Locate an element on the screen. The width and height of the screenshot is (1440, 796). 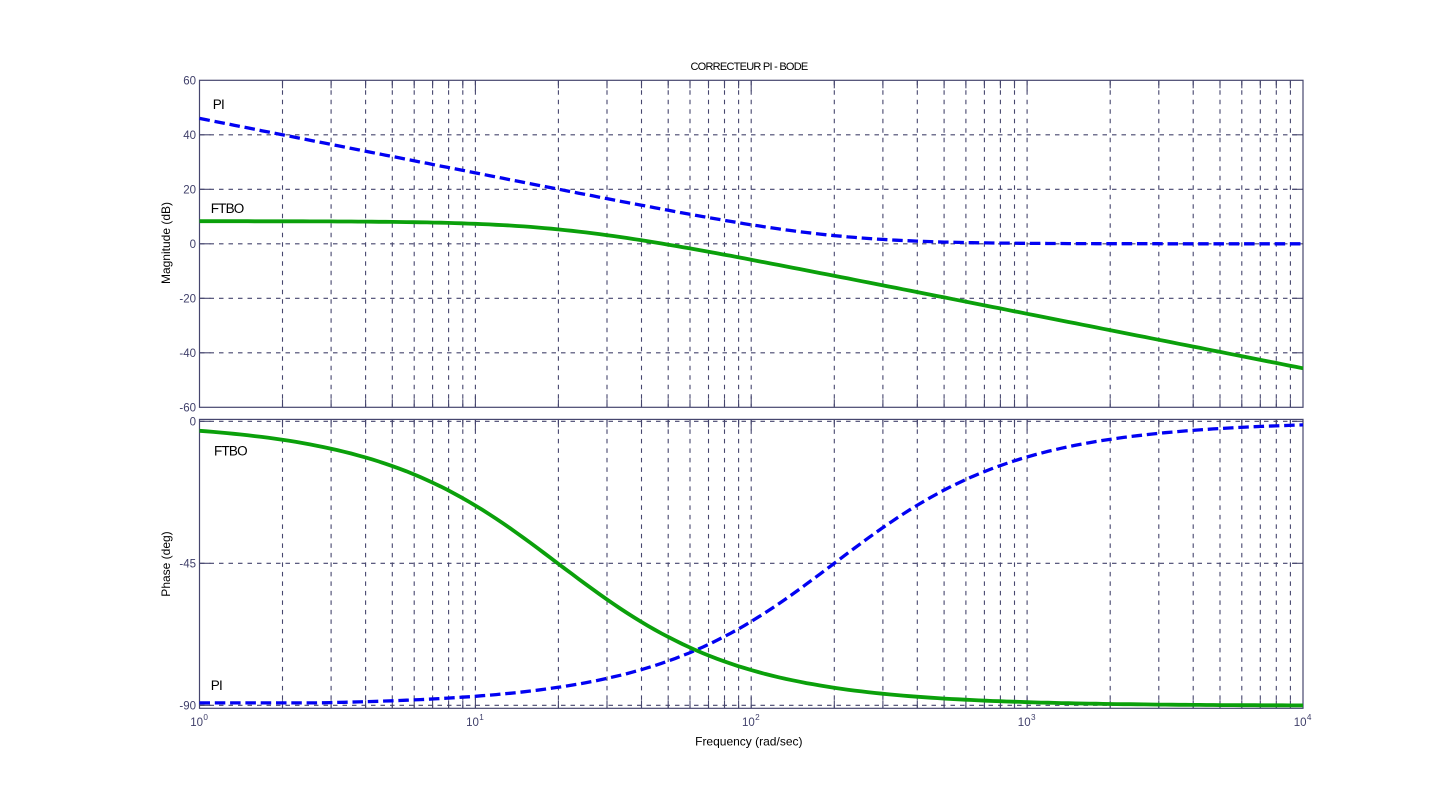
svg-text: CORRECTEUR PI - BODE is located at coordinates (748, 67).